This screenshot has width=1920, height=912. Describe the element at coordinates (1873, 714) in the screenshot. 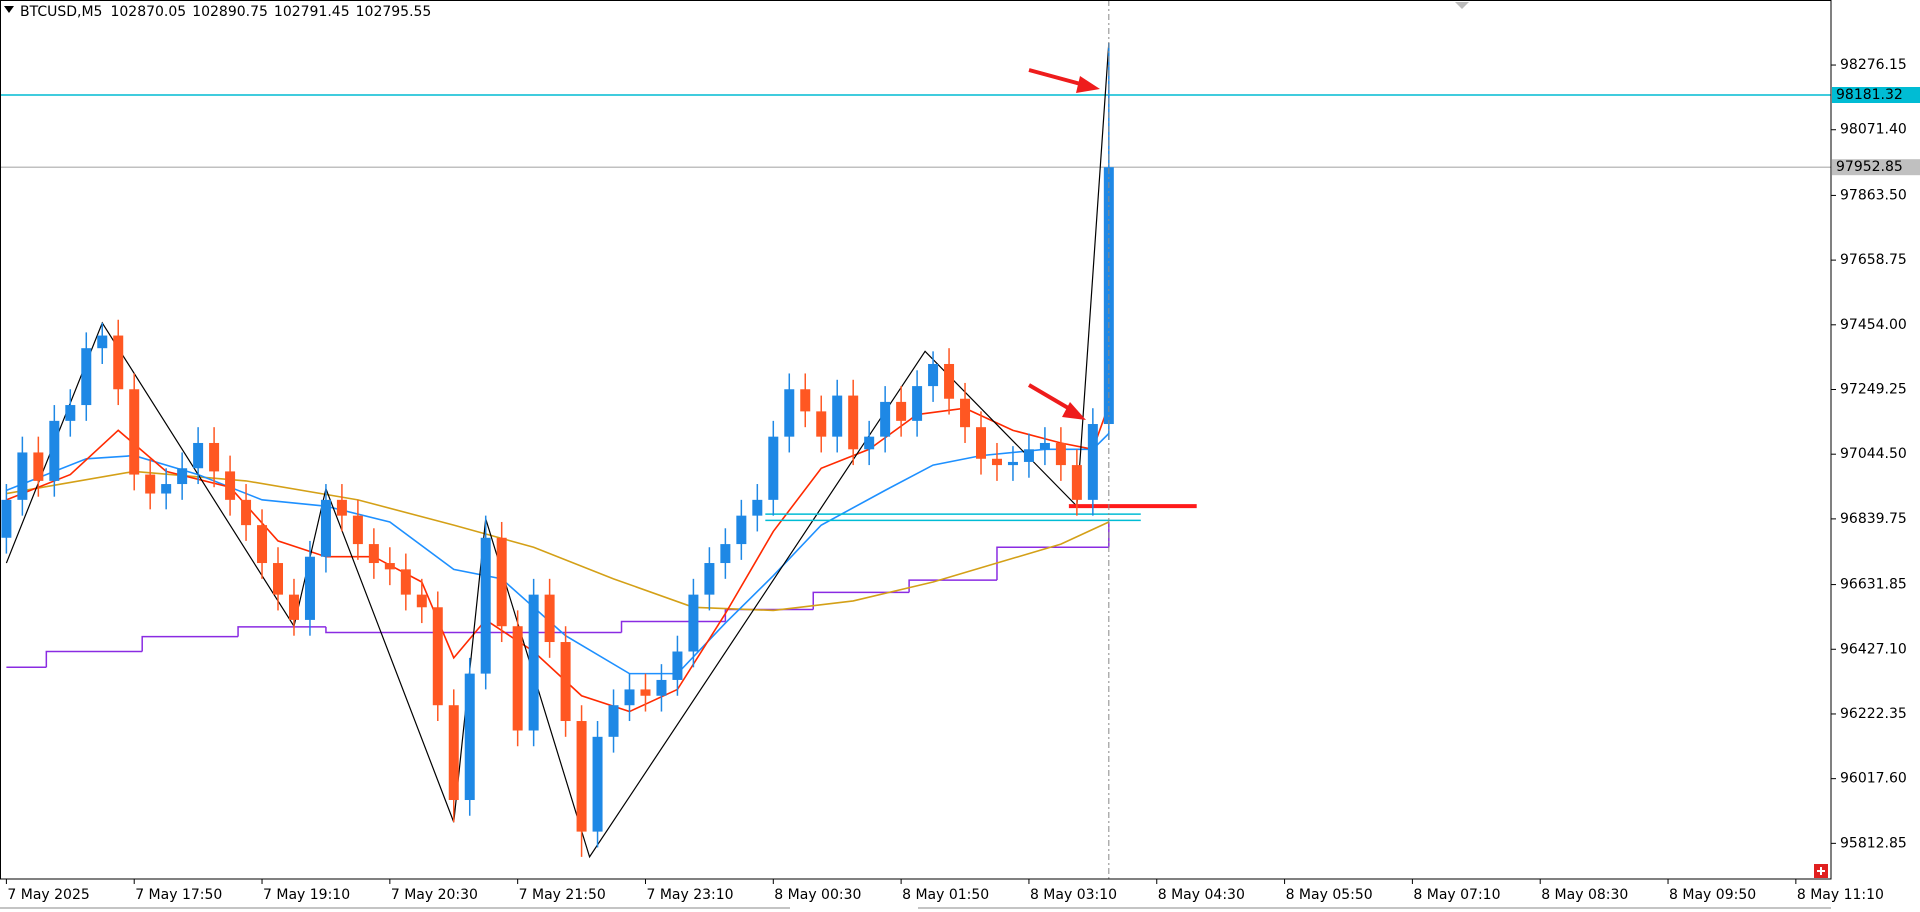

I see `y-tick-label: 96222.35` at that location.